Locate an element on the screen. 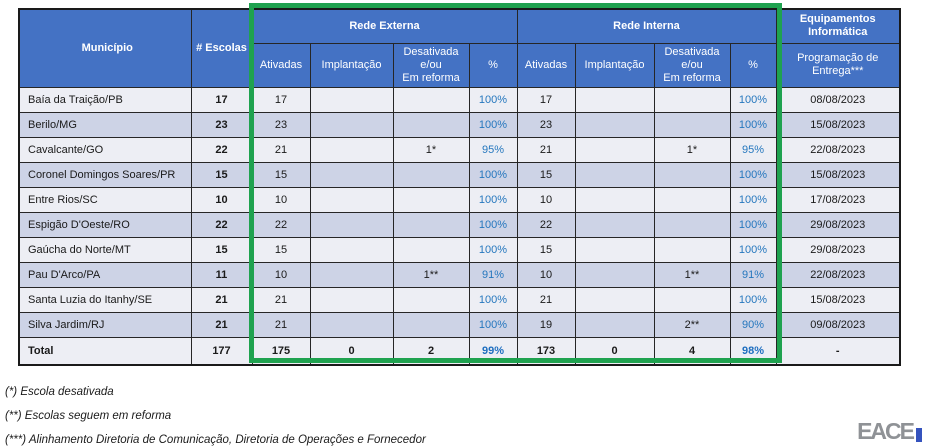 Image resolution: width=932 pixels, height=446 pixels. col-header-escolas: # Escolas is located at coordinates (221, 48).